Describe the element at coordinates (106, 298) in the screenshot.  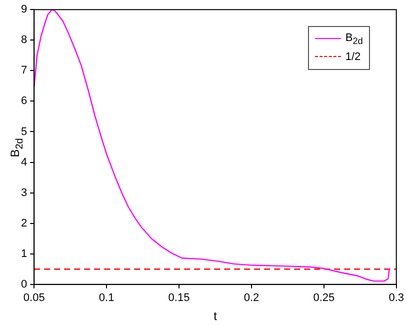
I see `x-tick-label: 0.1` at that location.